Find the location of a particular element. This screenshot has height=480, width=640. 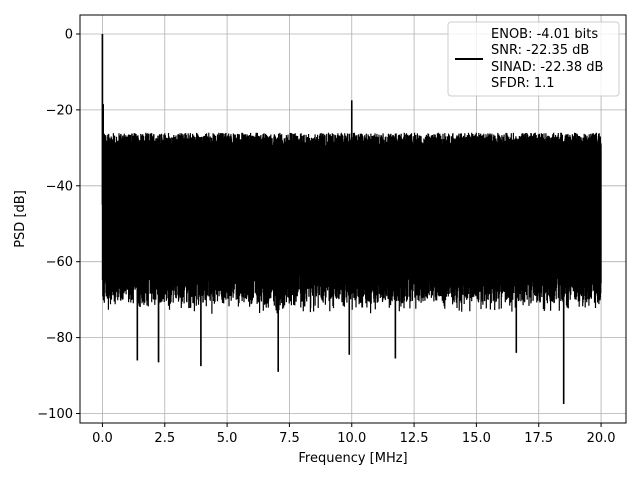

x-tick-label: 5.0 is located at coordinates (227, 438).